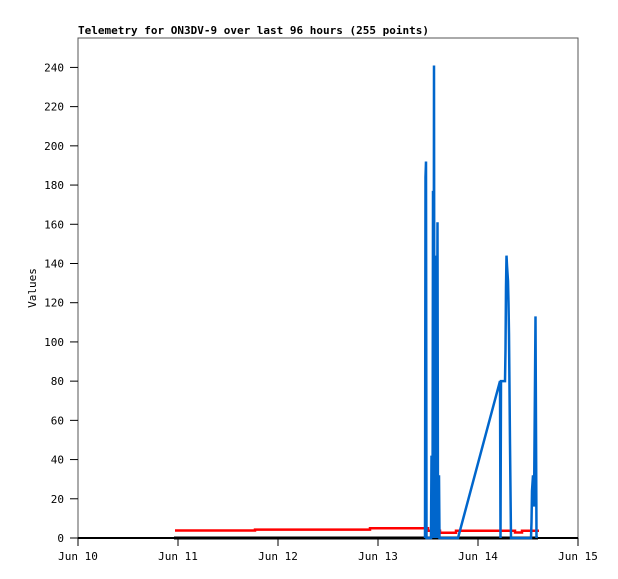 This screenshot has height=579, width=618. I want to click on x-tick-label: Jun 10, so click(78, 556).